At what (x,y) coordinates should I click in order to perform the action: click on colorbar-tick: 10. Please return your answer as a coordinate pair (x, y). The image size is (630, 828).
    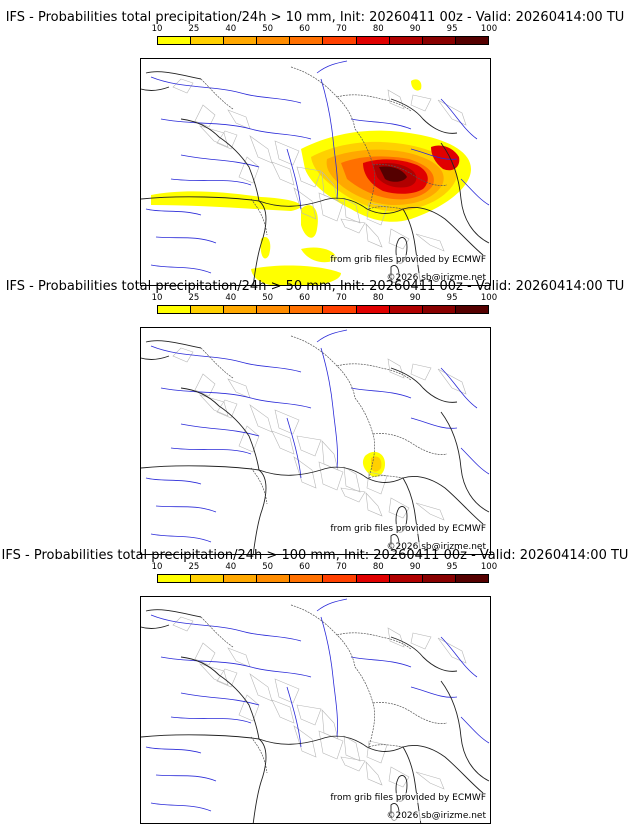
    Looking at the image, I should click on (157, 567).